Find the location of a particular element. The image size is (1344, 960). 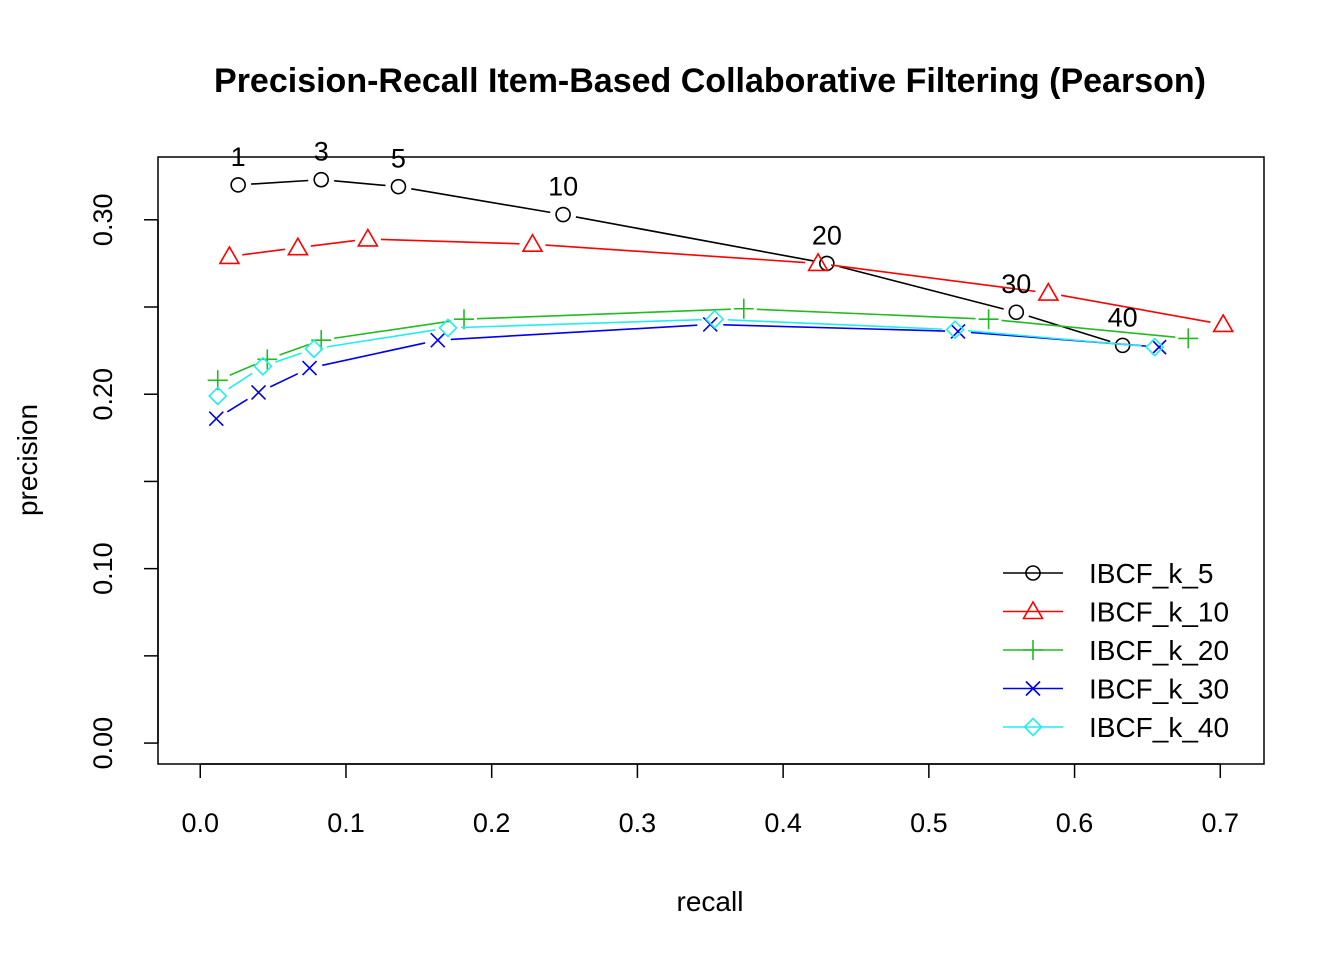

legend-item: IBCF_k_20 is located at coordinates (1116, 650).